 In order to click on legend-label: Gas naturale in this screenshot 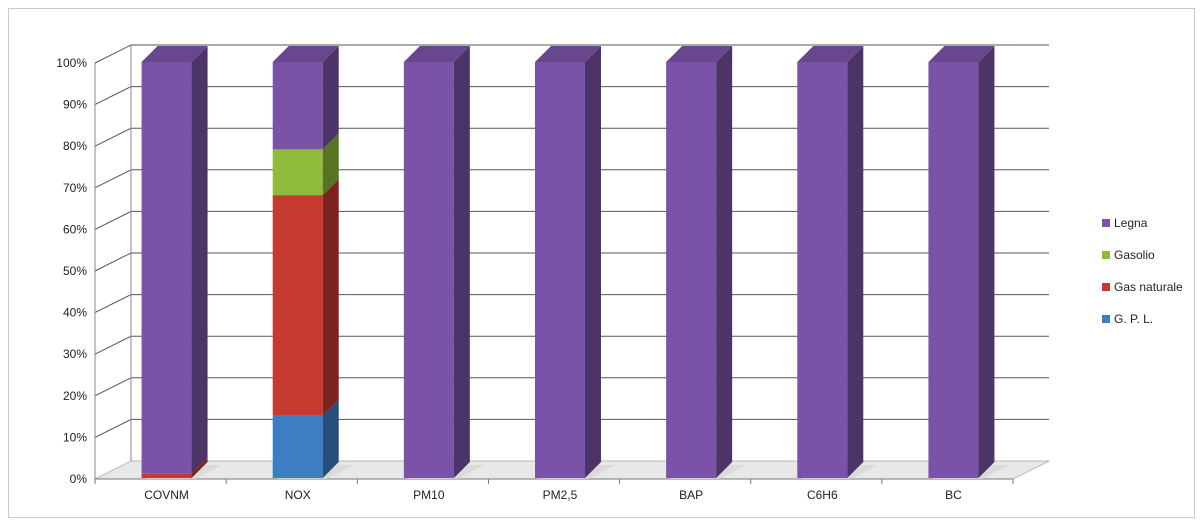, I will do `click(1148, 287)`.